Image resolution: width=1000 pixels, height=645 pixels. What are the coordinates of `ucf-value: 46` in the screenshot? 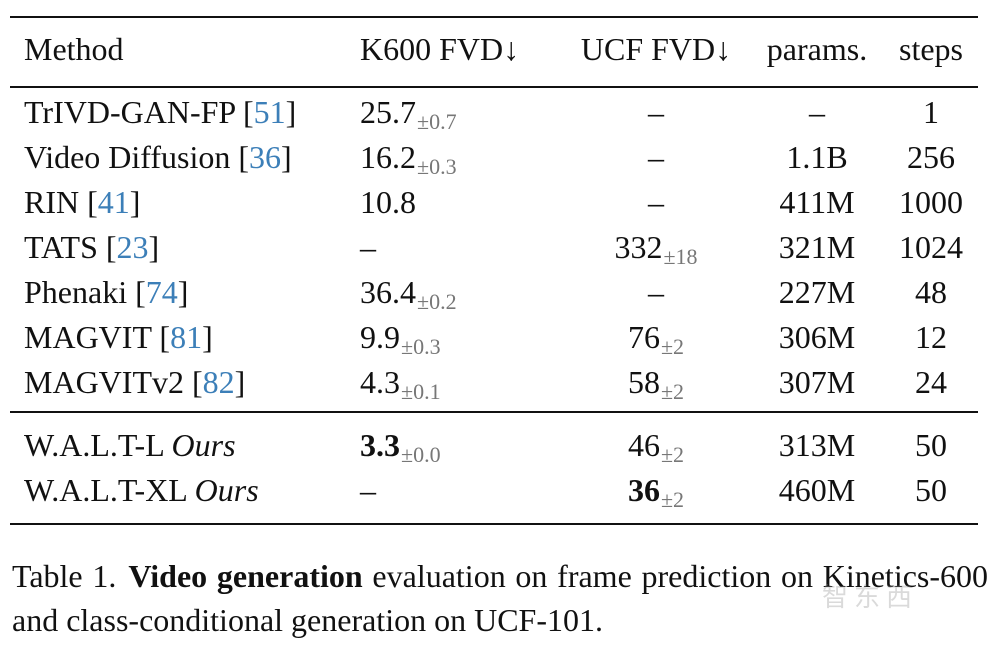 It's located at (643, 445).